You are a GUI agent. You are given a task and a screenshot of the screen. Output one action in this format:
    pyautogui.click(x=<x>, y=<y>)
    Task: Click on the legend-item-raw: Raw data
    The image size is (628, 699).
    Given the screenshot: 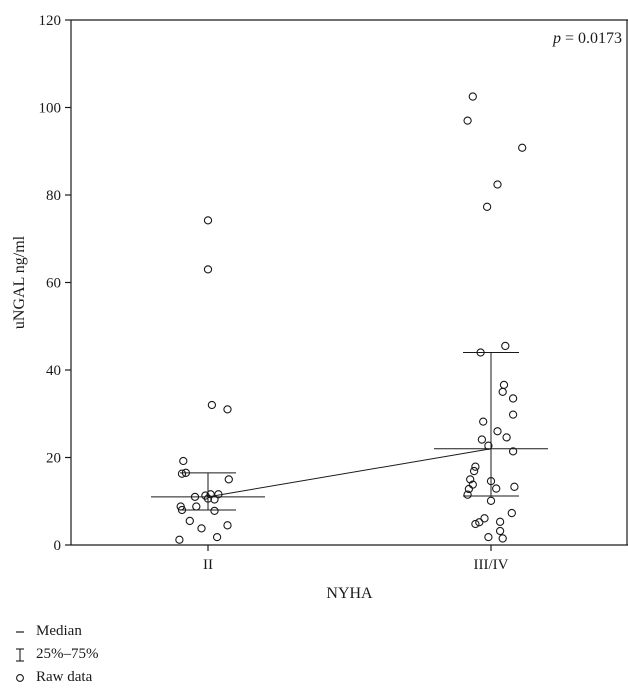 What is the action you would take?
    pyautogui.click(x=53, y=677)
    